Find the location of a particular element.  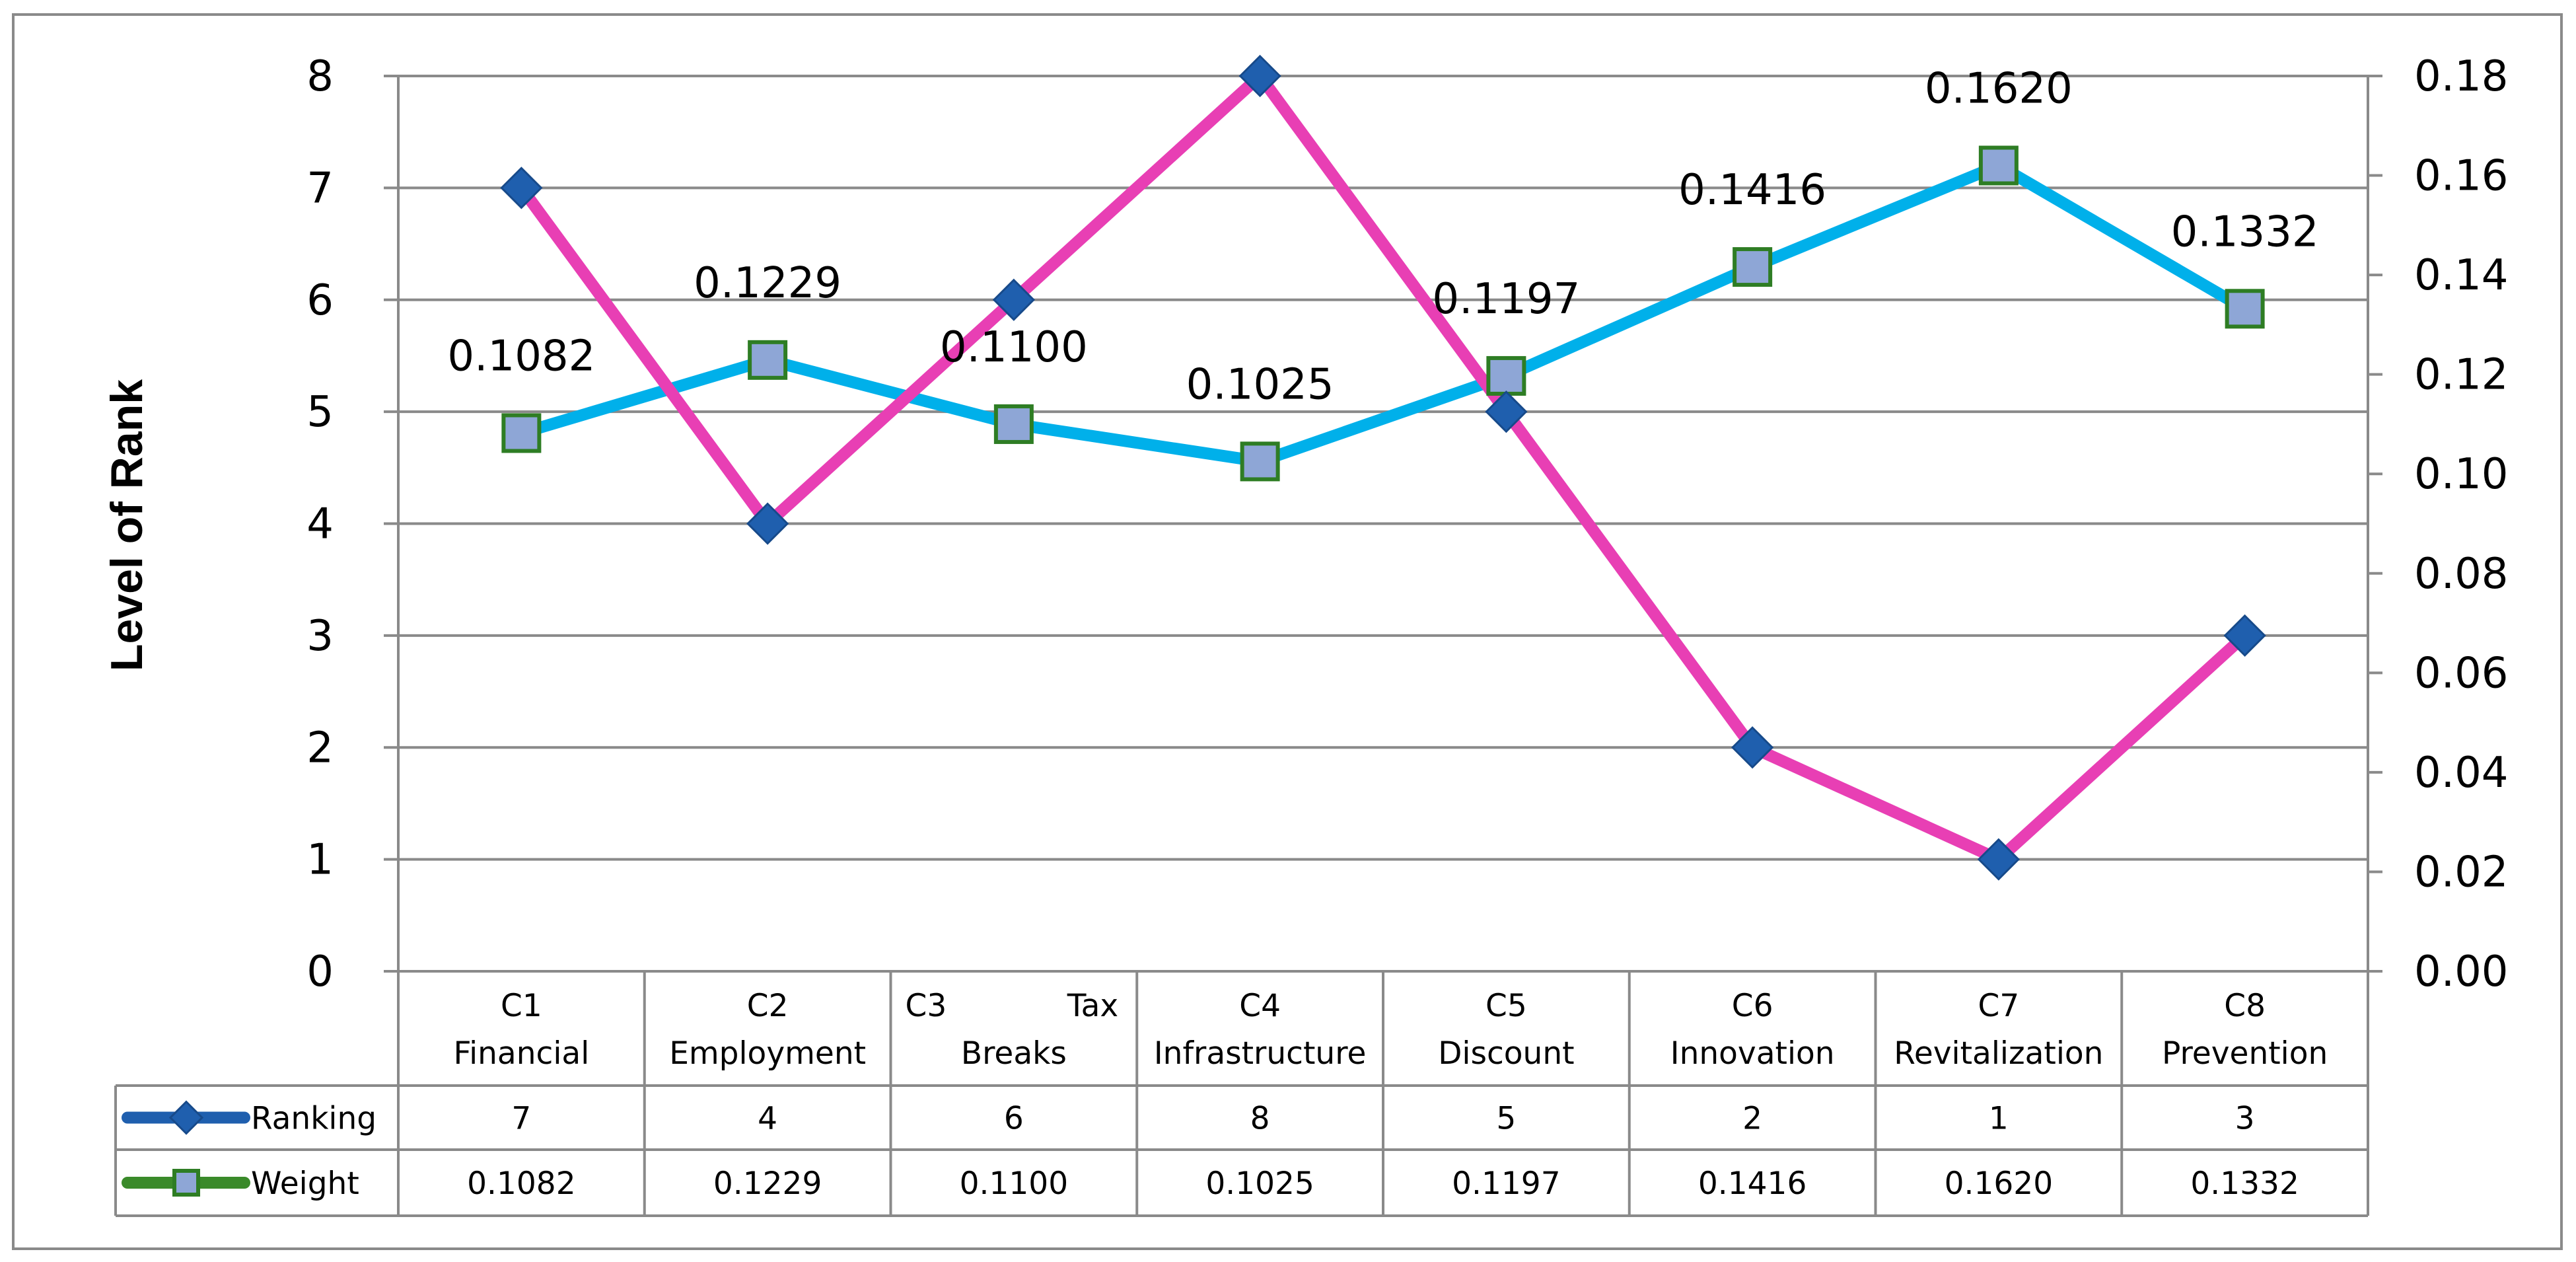

left-tick-label: 4 is located at coordinates (320, 524).